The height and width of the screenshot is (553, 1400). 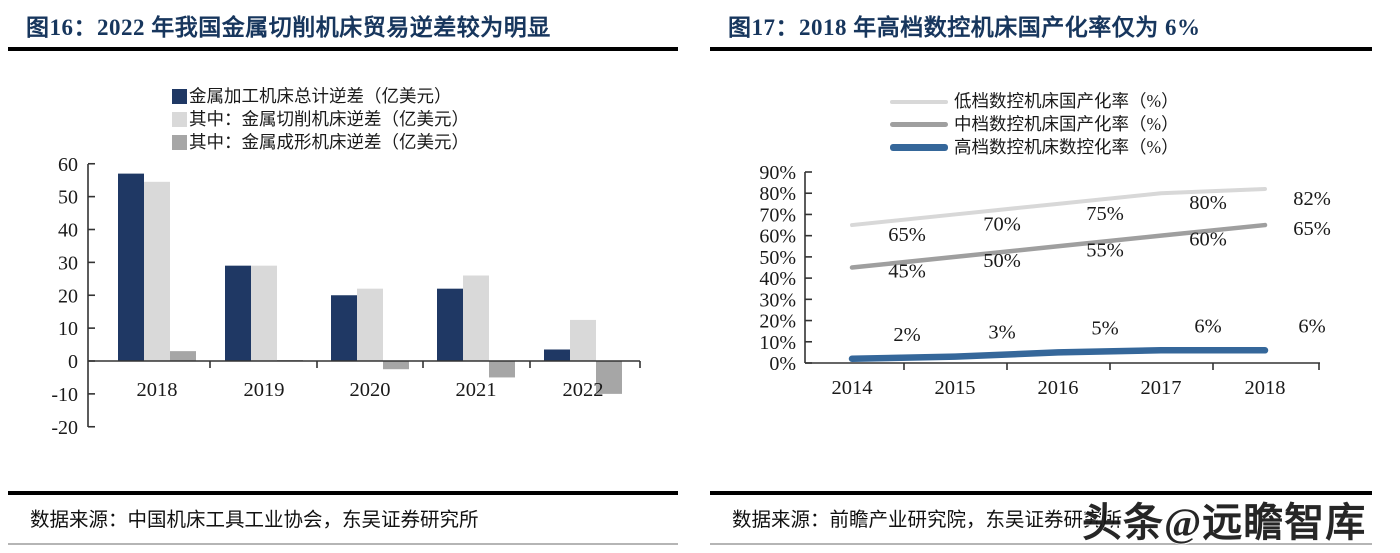 I want to click on legend-item: 高档数控机床数控化率（%）, so click(x=1034, y=147).